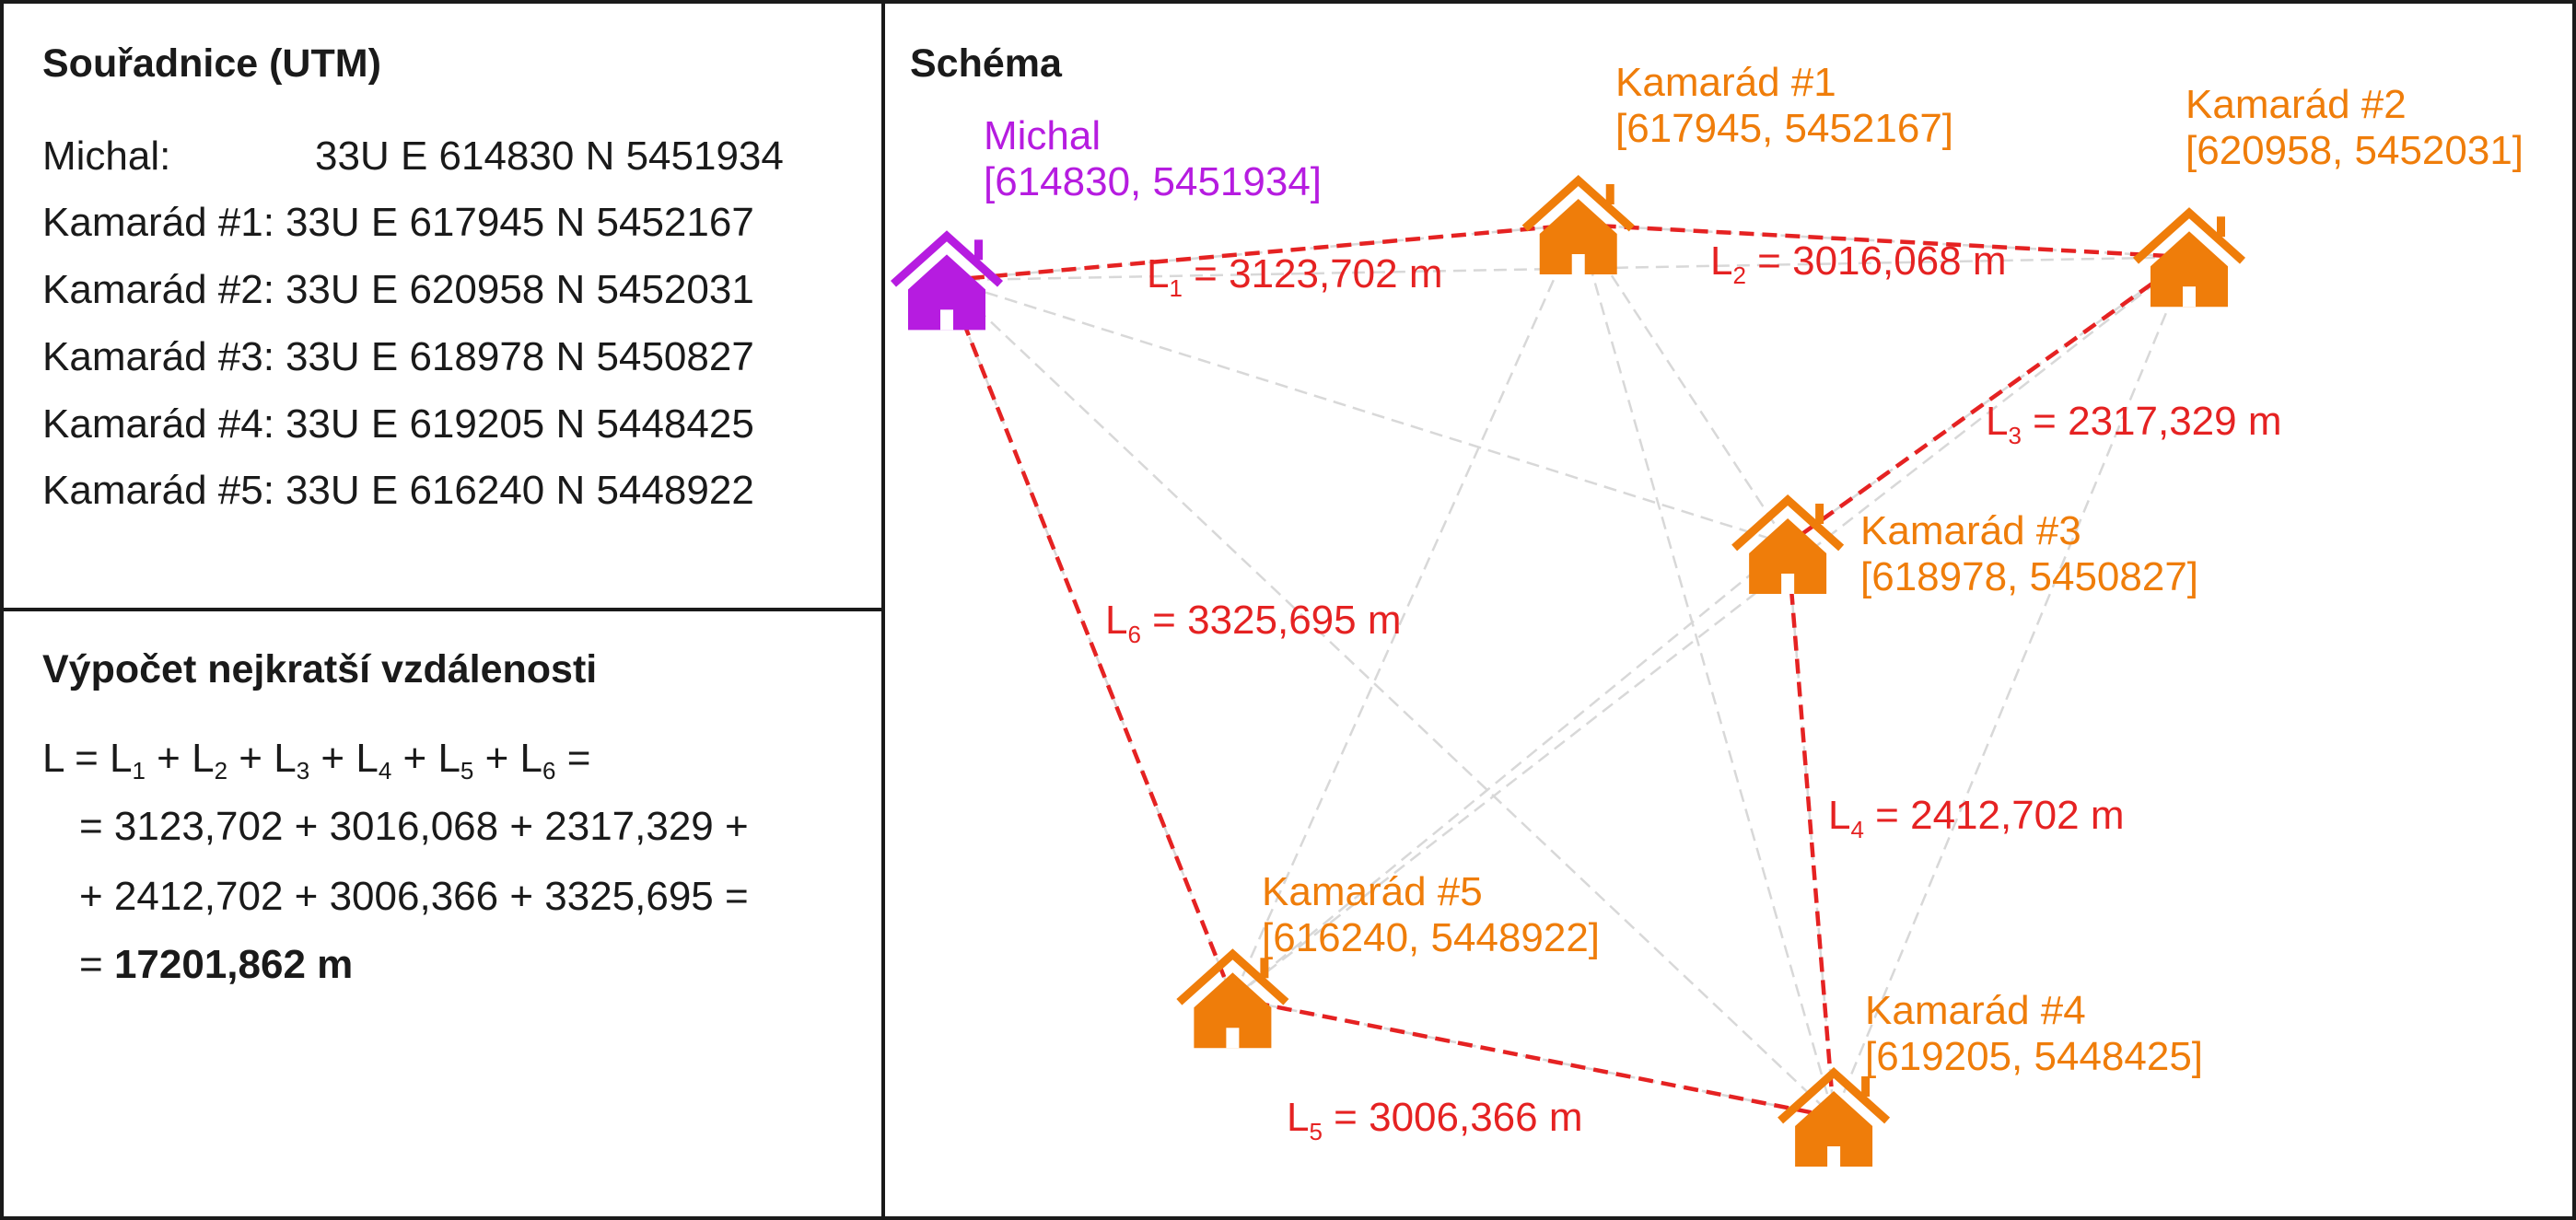 The width and height of the screenshot is (2576, 1220). I want to click on coord-value: 33U E 619205 N 5448425, so click(519, 424).